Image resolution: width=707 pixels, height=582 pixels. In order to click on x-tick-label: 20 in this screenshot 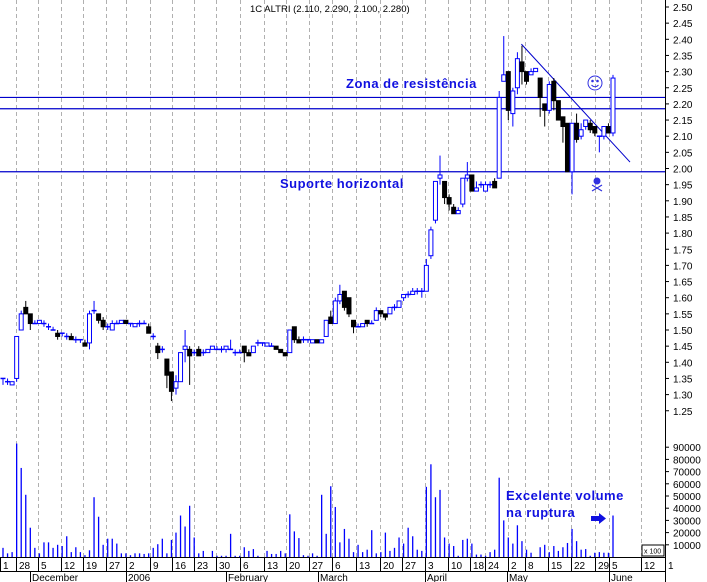, I will do `click(295, 566)`.